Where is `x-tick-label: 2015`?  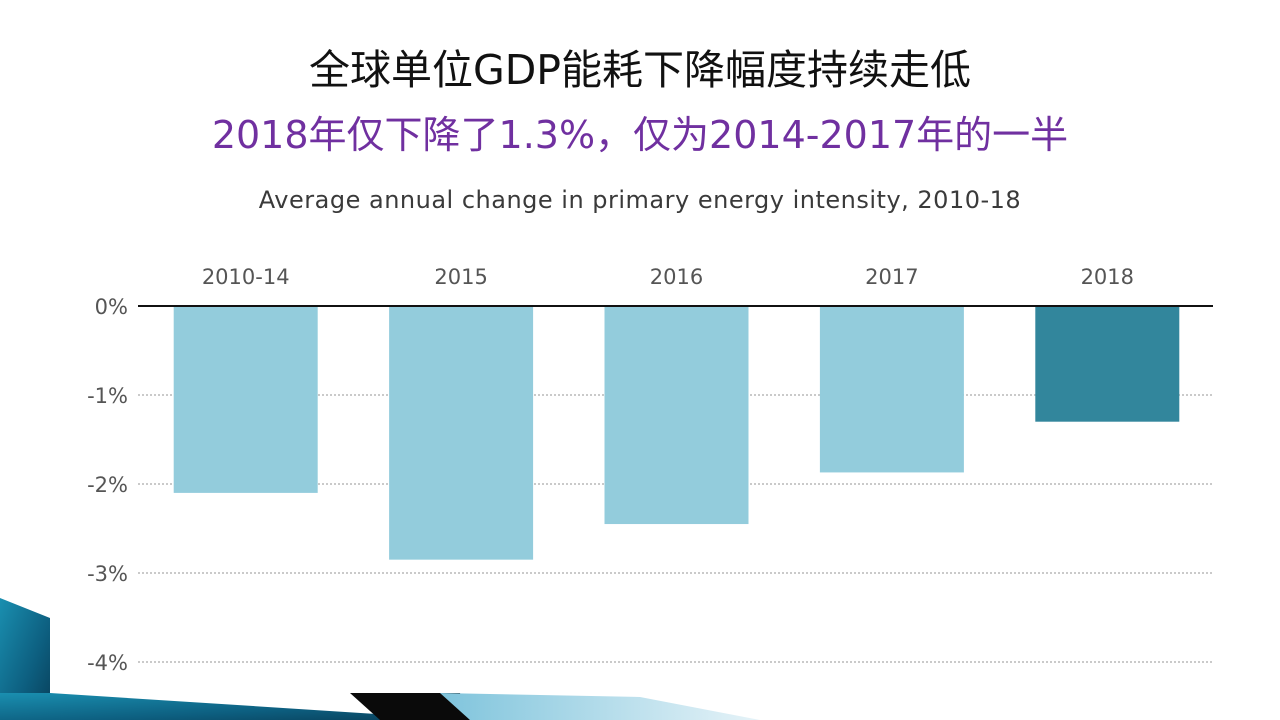 x-tick-label: 2015 is located at coordinates (460, 277).